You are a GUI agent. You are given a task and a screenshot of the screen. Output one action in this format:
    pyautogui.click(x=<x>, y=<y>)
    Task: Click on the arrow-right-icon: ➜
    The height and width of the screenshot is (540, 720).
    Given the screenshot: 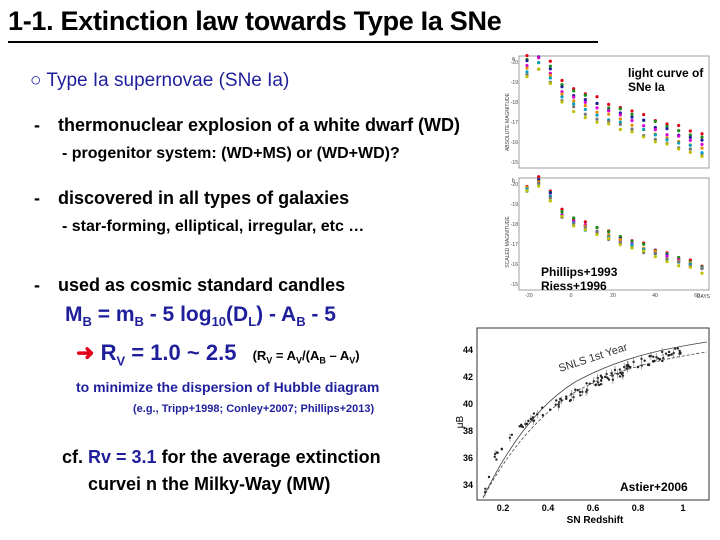 What is the action you would take?
    pyautogui.click(x=85, y=352)
    